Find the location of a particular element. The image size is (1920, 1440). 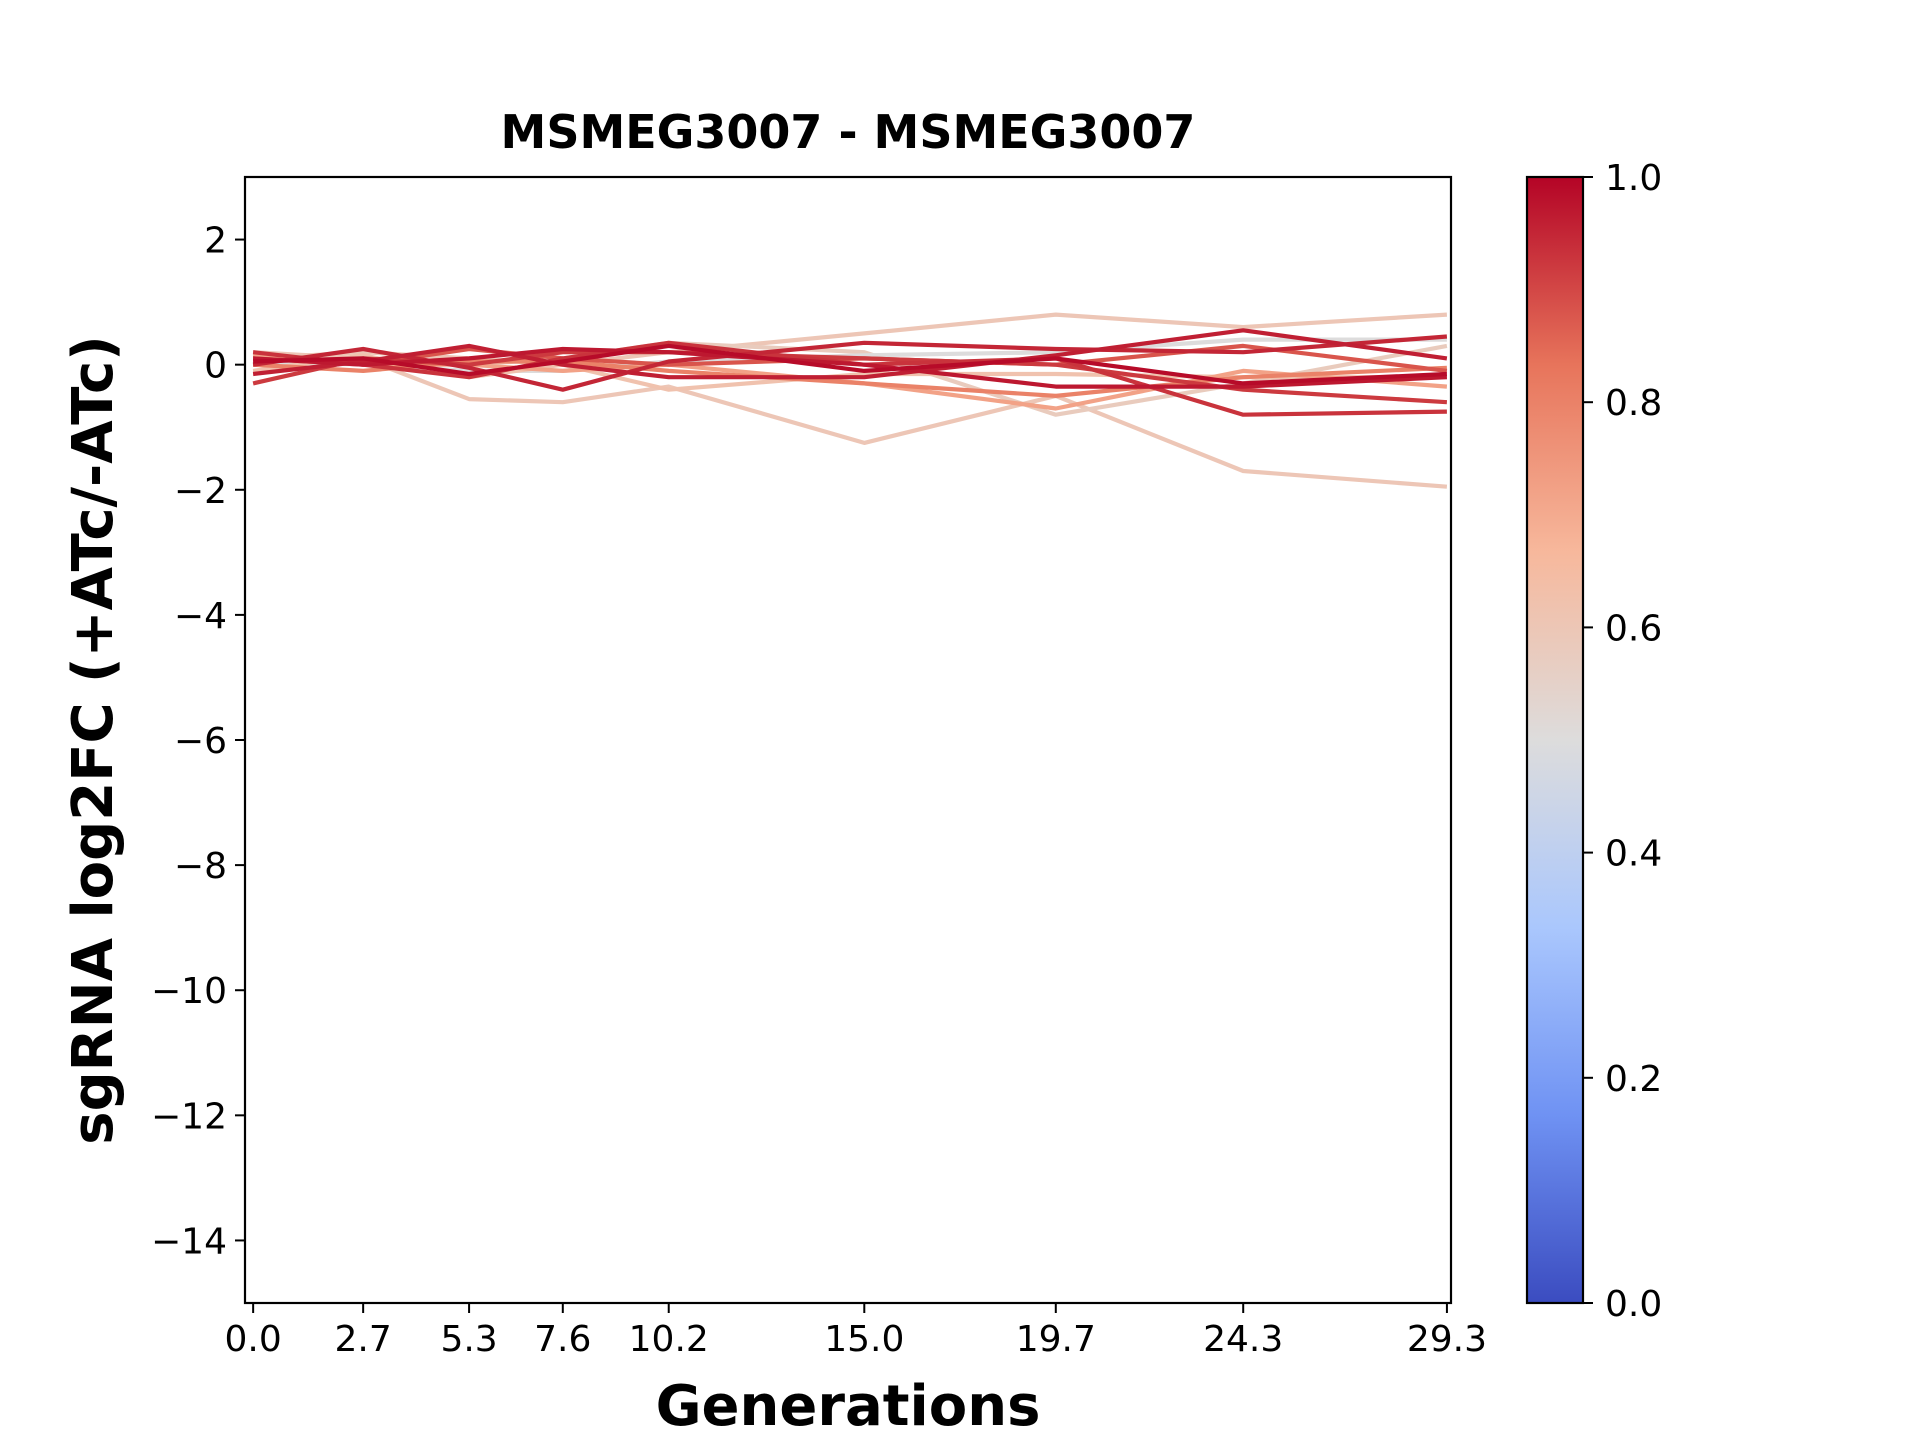

x-tick-label: 15.0 is located at coordinates (864, 1339).